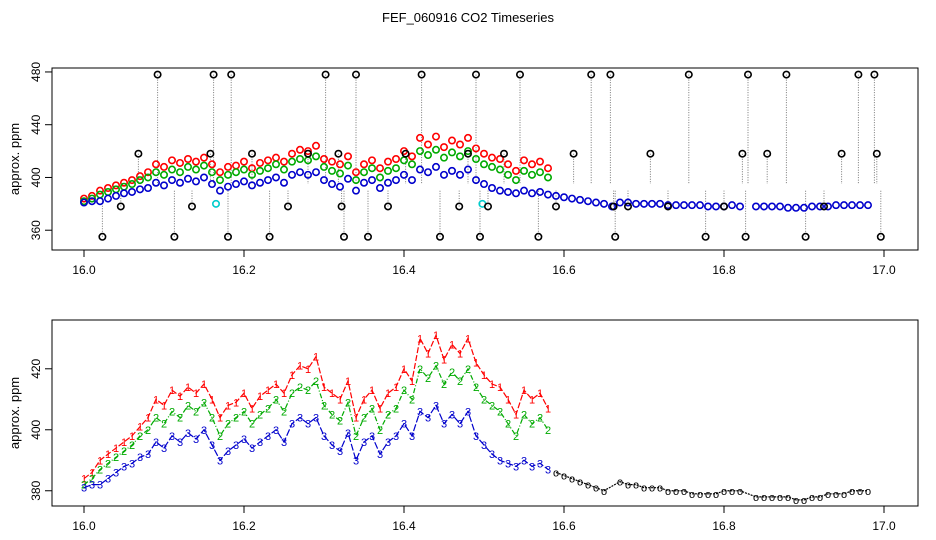 The image size is (936, 540). What do you see at coordinates (36, 72) in the screenshot?
I see `top-y-tick-label: 480` at bounding box center [36, 72].